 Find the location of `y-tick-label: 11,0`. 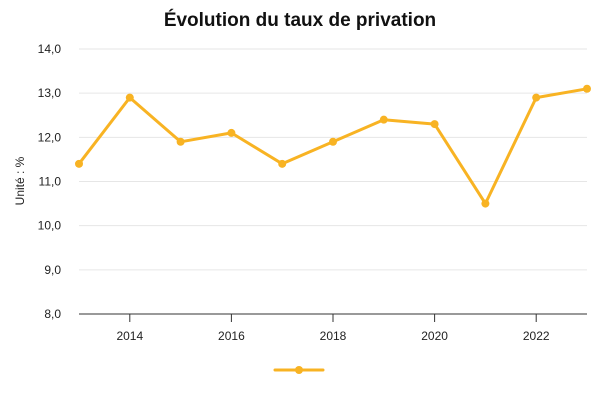

y-tick-label: 11,0 is located at coordinates (50, 182).